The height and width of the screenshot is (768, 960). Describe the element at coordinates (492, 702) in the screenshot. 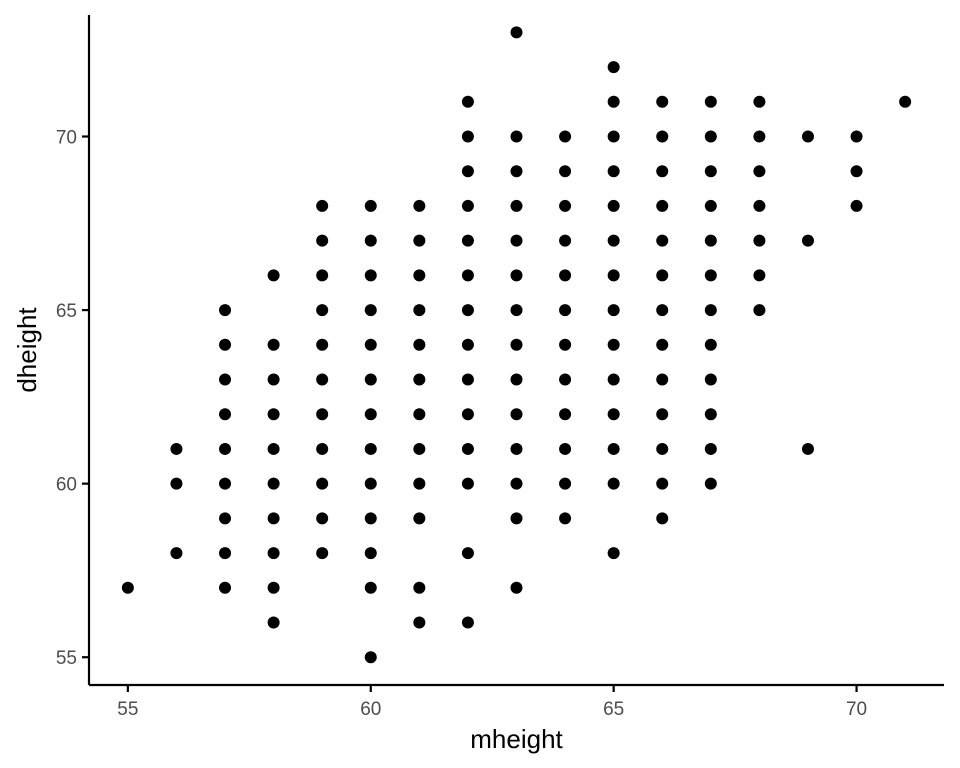

I see `x-axis-ticks: 55 60 65 70` at that location.